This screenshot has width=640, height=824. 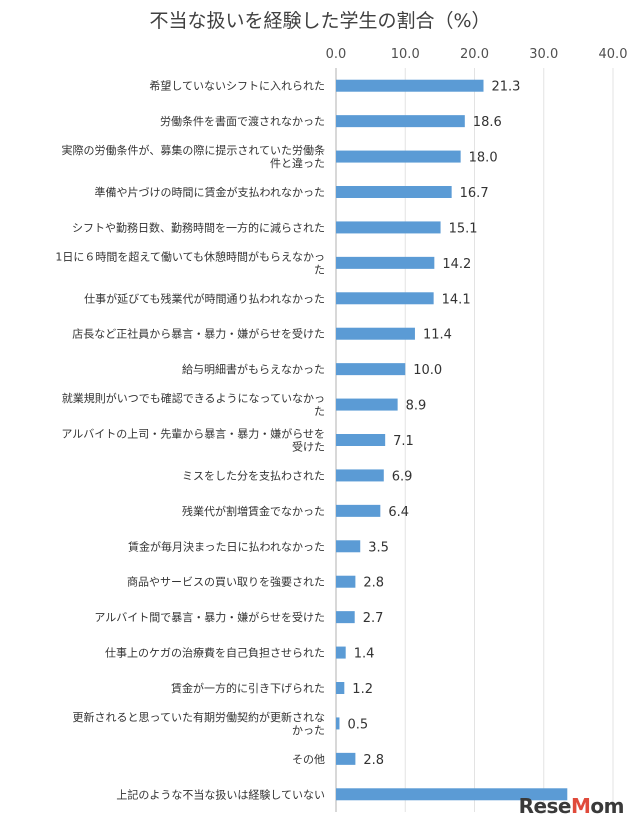 What do you see at coordinates (215, 653) in the screenshot?
I see `category-label: 仕事上のケガの治療費を自己負担させられた` at bounding box center [215, 653].